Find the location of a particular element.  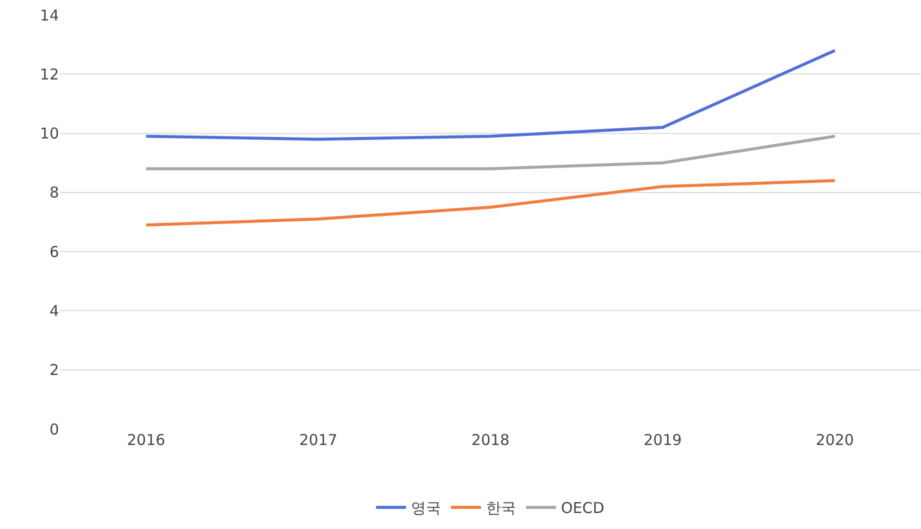

y-tick-label: 12 is located at coordinates (49, 74).